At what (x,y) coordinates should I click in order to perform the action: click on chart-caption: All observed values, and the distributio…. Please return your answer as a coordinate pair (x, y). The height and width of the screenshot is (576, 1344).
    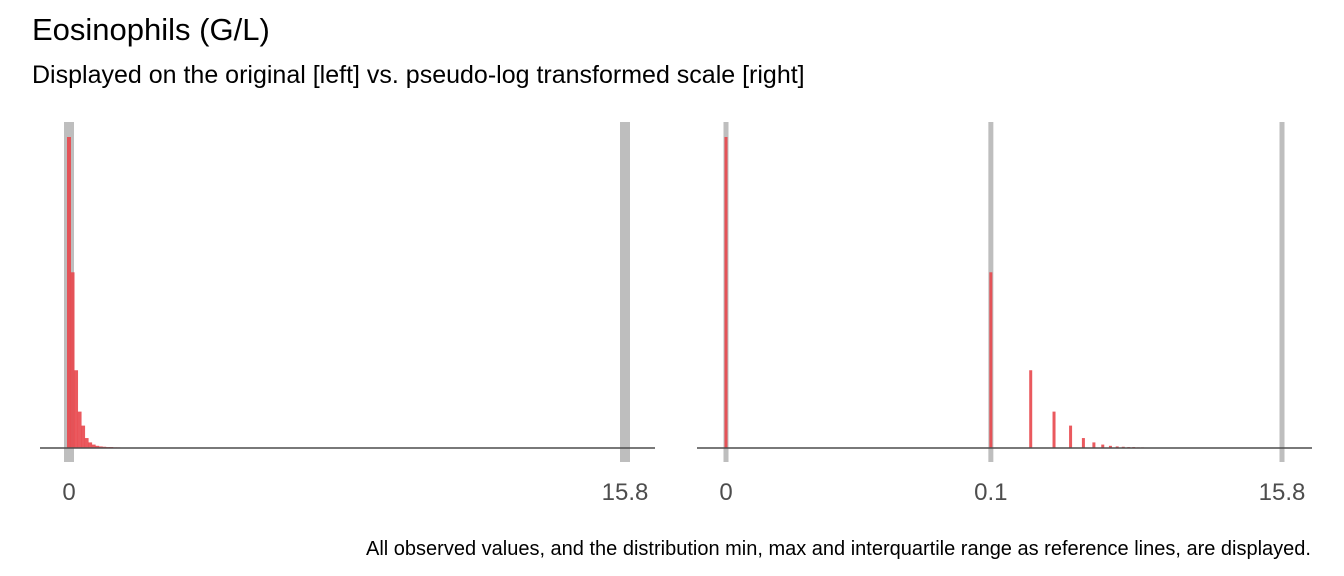
    Looking at the image, I should click on (838, 549).